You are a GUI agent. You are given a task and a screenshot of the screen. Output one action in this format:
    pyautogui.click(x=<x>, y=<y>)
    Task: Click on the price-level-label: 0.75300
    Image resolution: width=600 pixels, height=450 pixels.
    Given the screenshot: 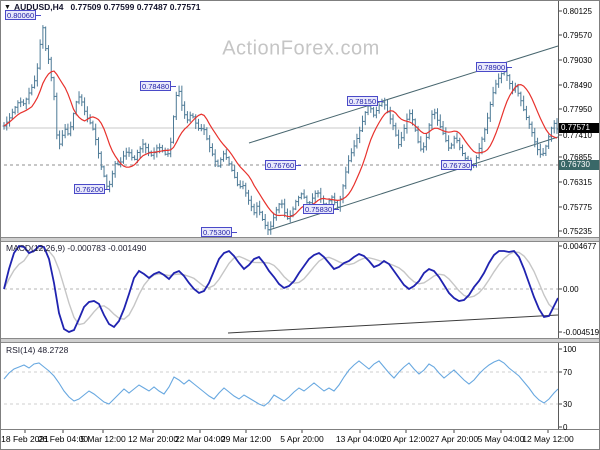 What is the action you would take?
    pyautogui.click(x=219, y=232)
    